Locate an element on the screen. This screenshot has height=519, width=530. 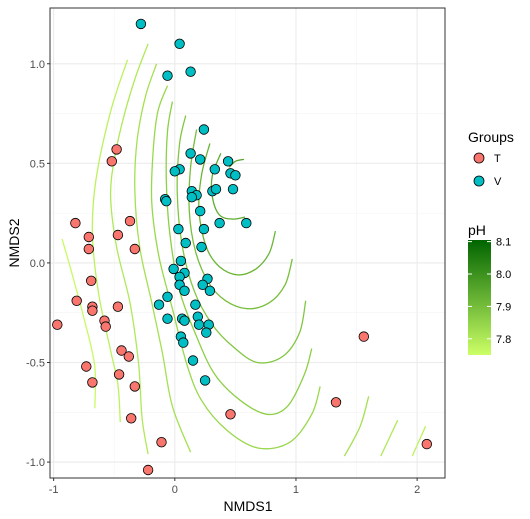
groups-legend-title: Groups is located at coordinates (491, 137).